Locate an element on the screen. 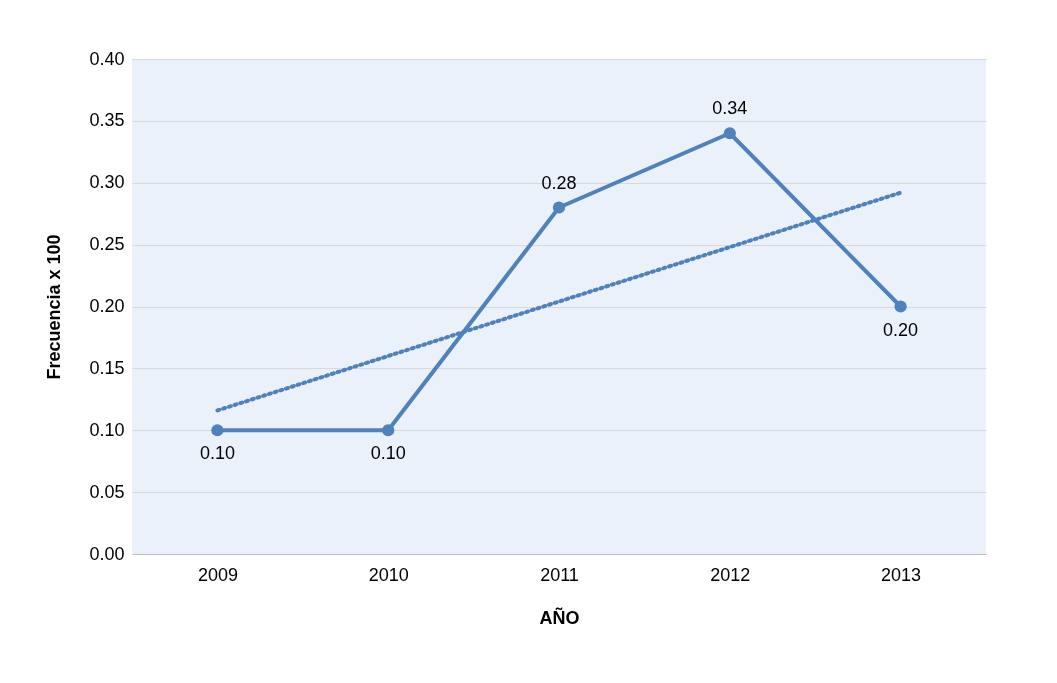 The image size is (1057, 683). y-tick-label: 0.05 is located at coordinates (107, 491).